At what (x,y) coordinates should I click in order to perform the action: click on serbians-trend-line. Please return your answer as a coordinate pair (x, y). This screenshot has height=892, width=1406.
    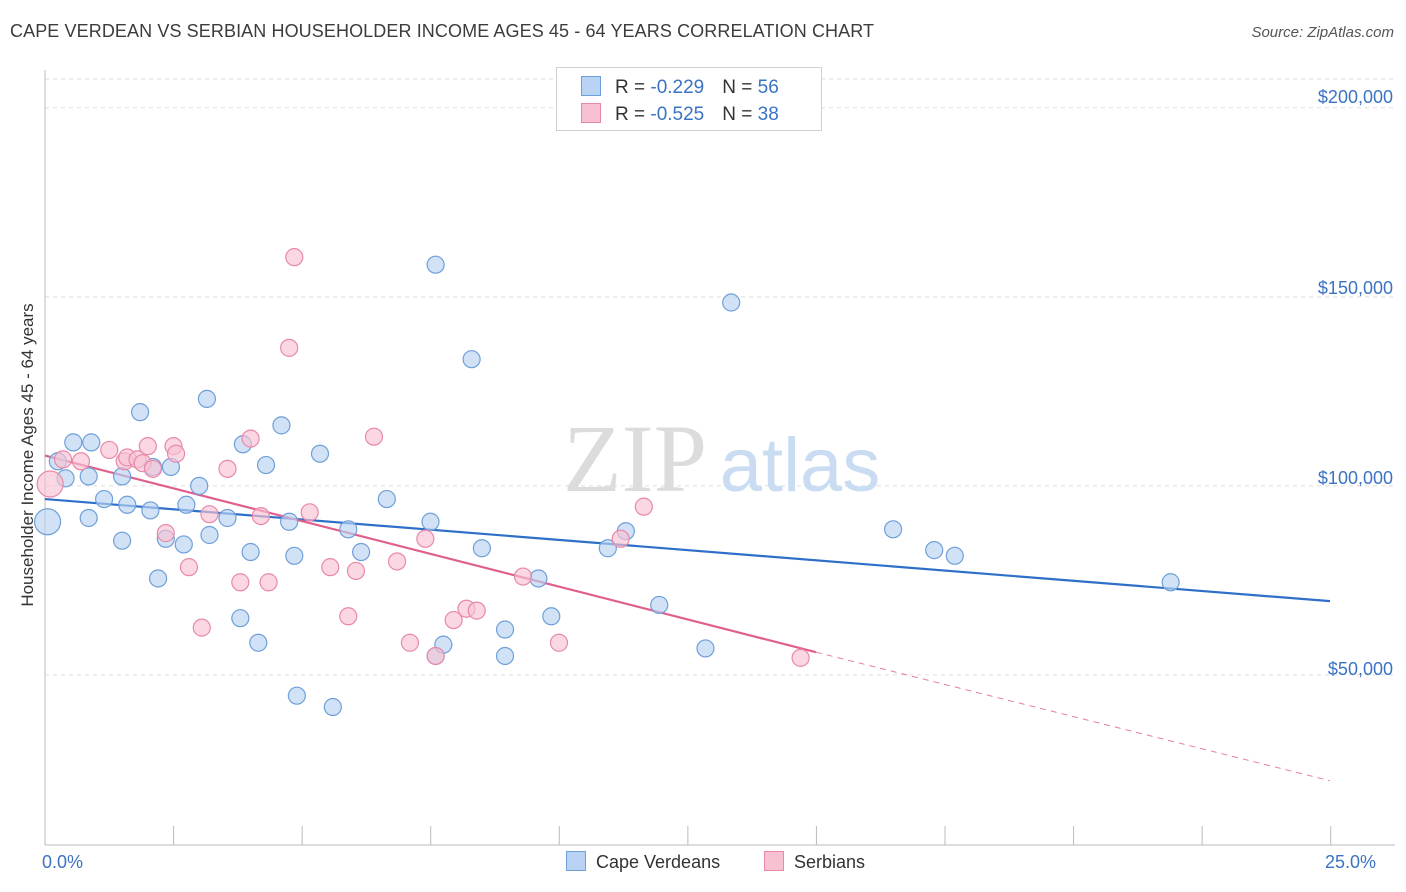
    Looking at the image, I should click on (430, 554).